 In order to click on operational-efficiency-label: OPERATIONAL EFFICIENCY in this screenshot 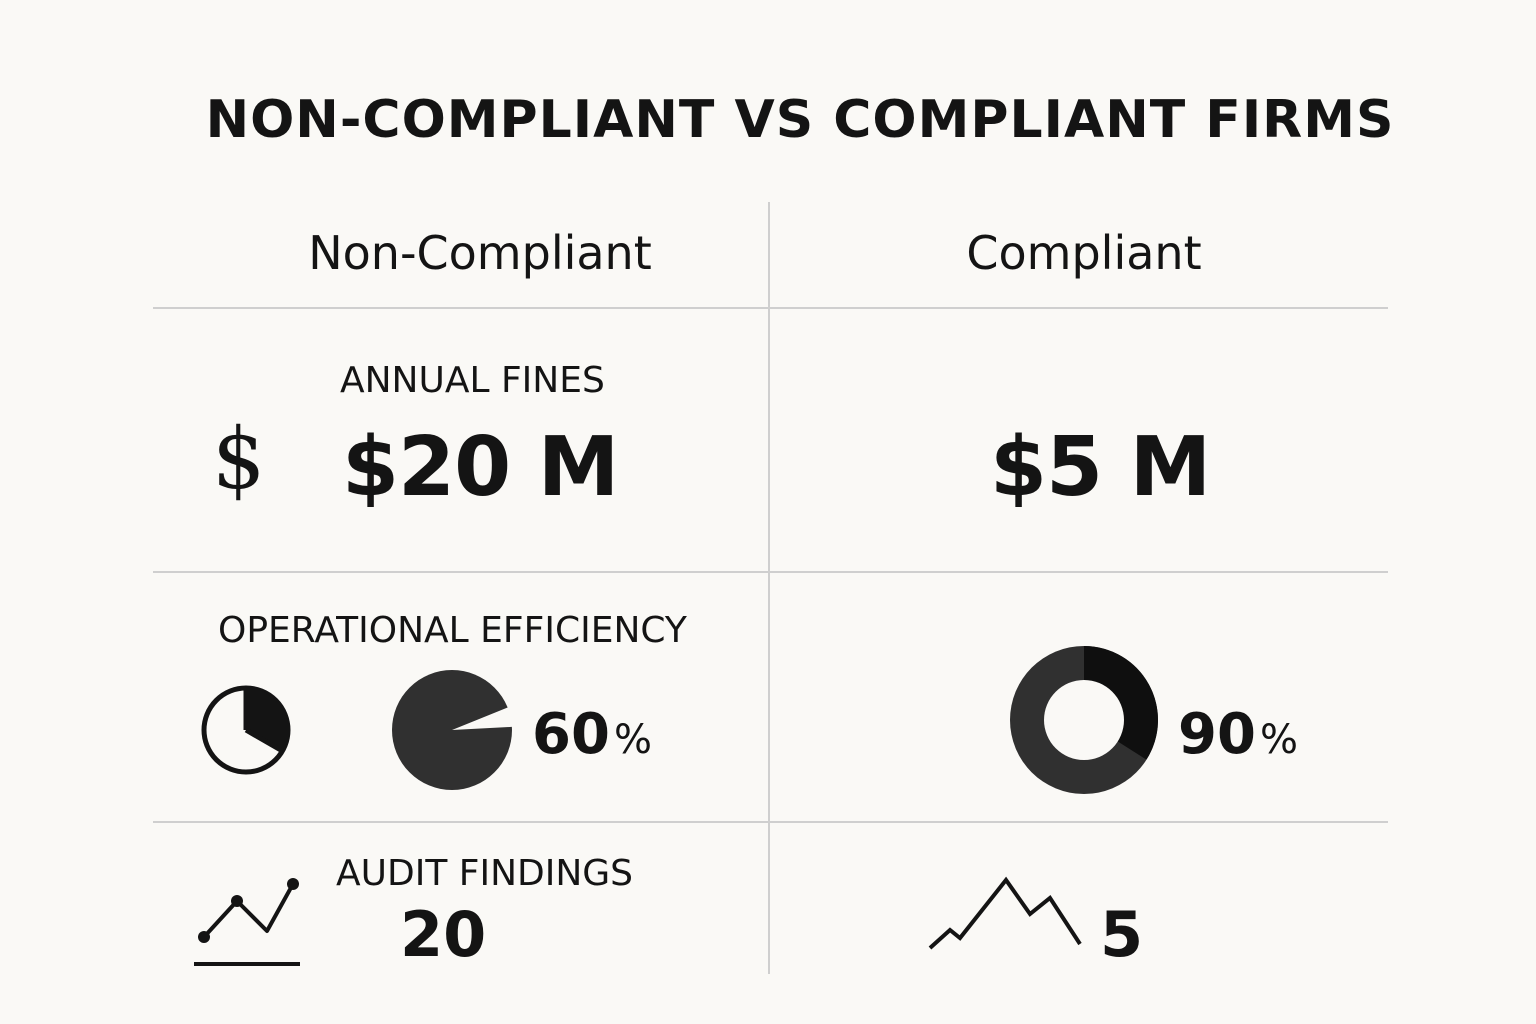, I will do `click(452, 630)`.